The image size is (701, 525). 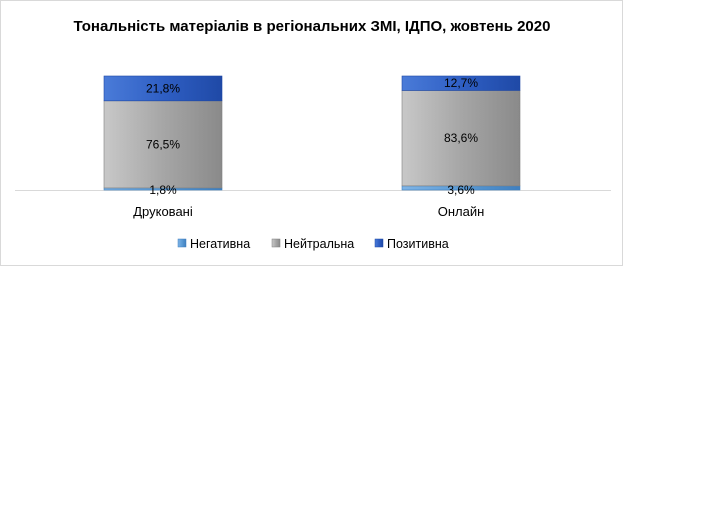 I want to click on data-label-1-2: 12,7%, so click(x=461, y=83).